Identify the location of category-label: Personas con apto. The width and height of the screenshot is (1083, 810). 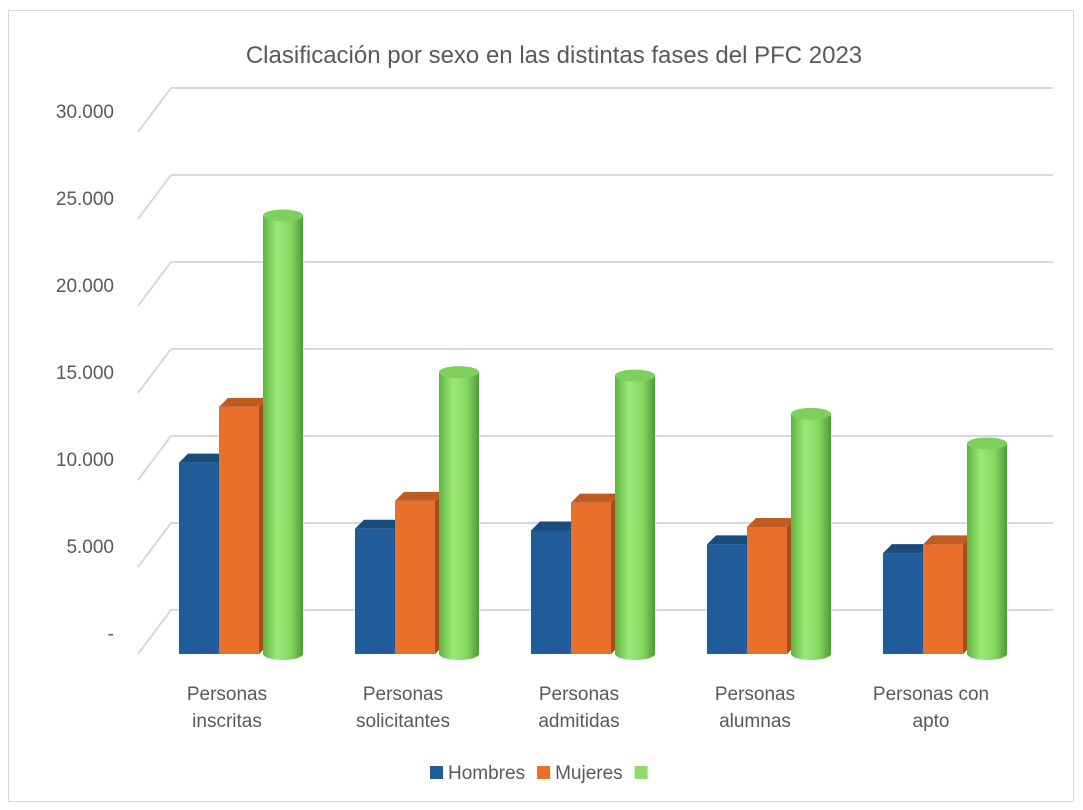
(931, 708).